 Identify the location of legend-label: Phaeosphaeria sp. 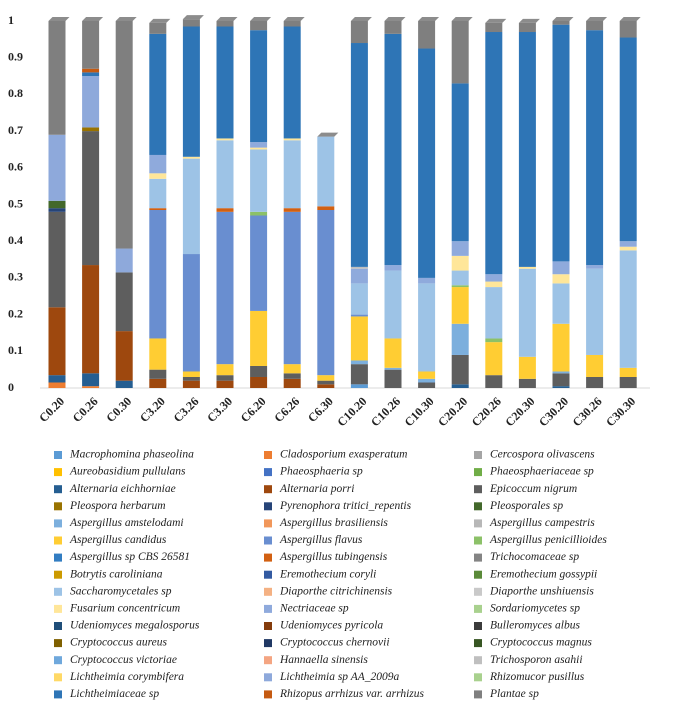
(321, 472).